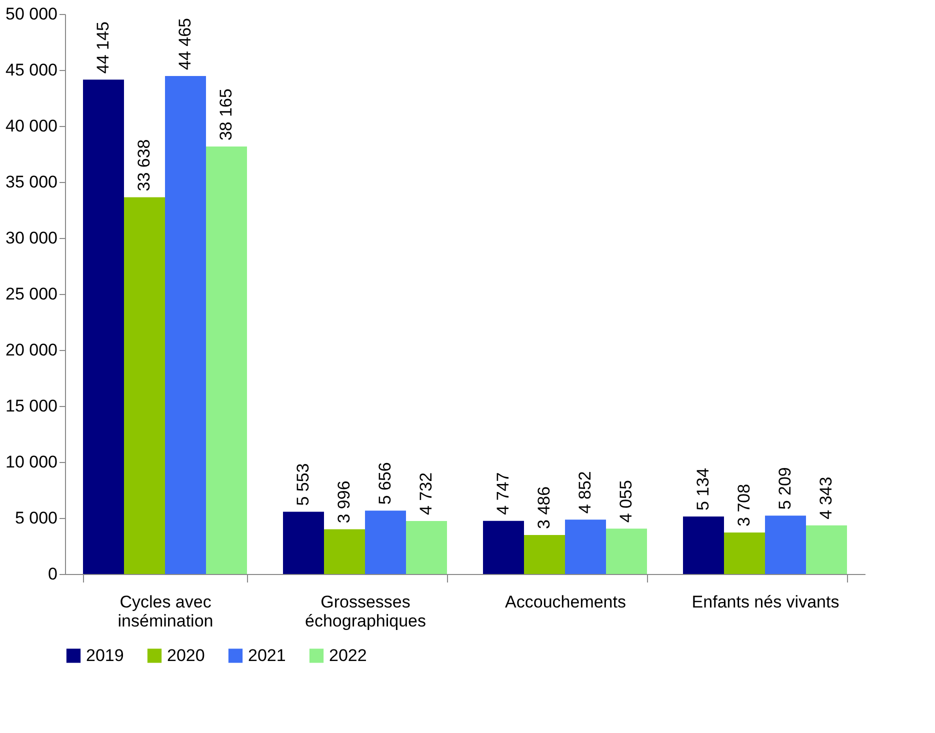  What do you see at coordinates (32, 126) in the screenshot?
I see `y-tick-label: 40 000` at bounding box center [32, 126].